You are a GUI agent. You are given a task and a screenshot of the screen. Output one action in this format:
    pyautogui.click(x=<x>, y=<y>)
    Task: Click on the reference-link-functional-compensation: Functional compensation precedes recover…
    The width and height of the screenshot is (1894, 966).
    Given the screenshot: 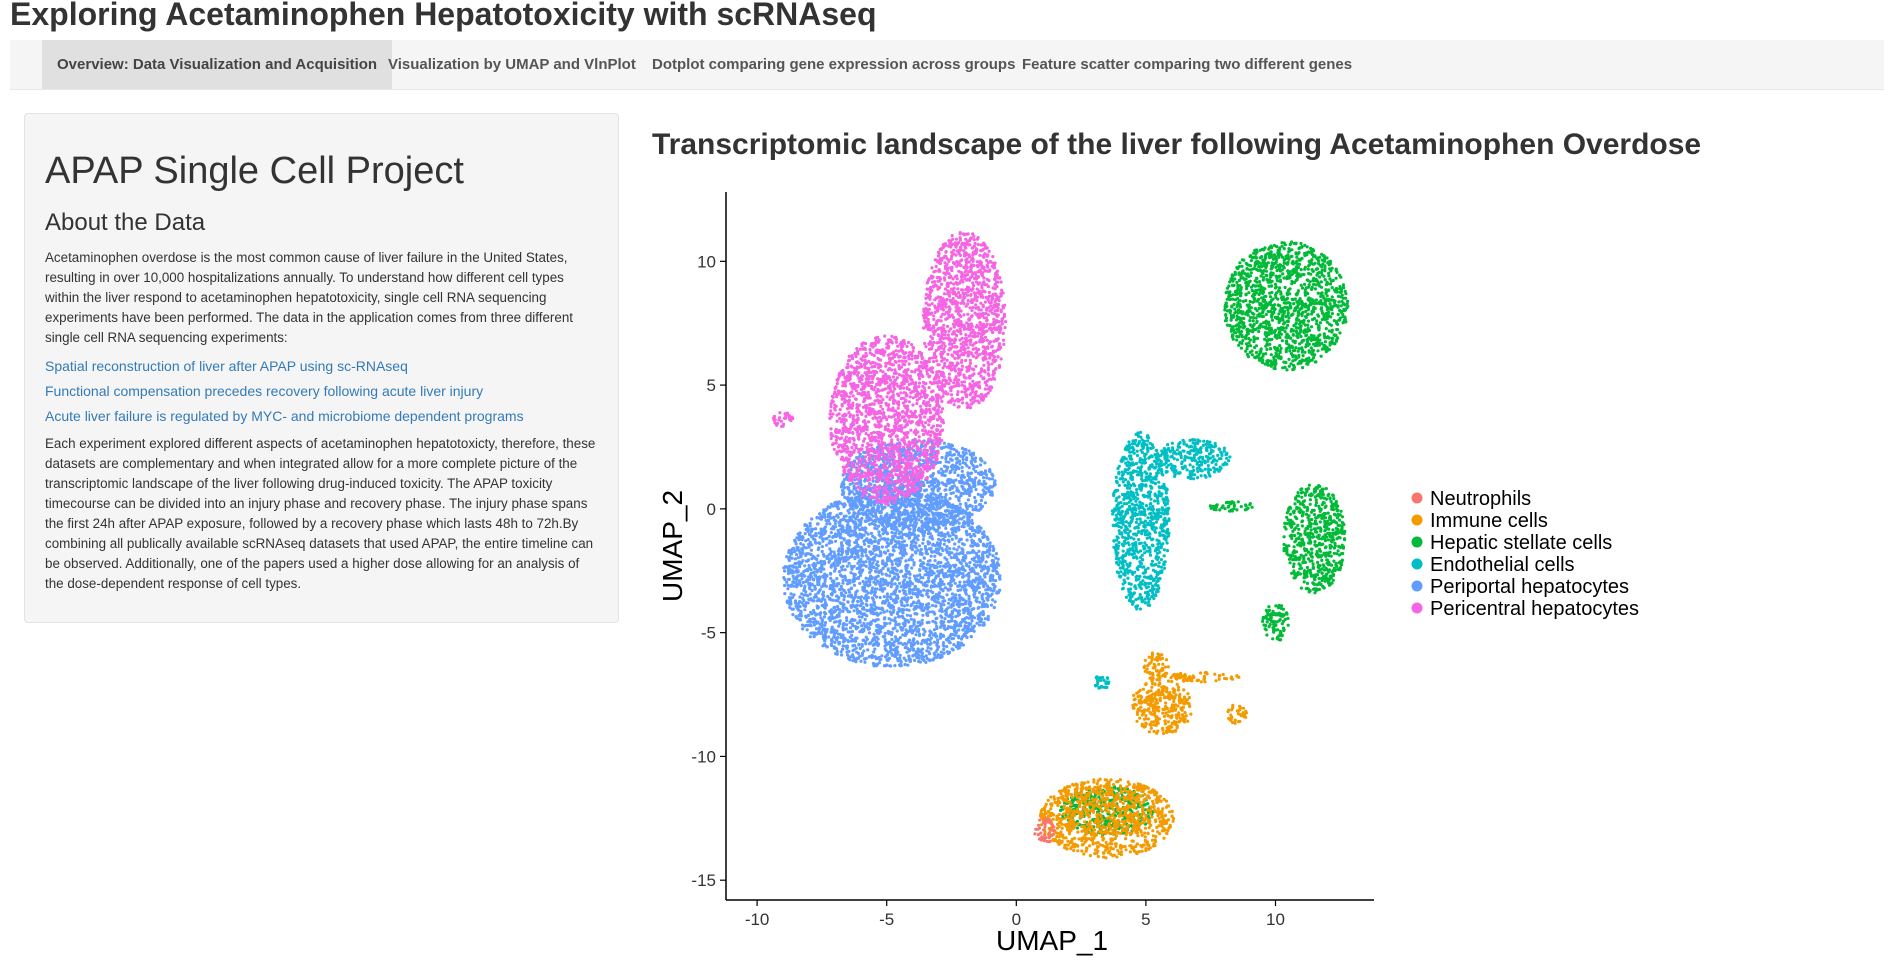 What is the action you would take?
    pyautogui.click(x=264, y=391)
    